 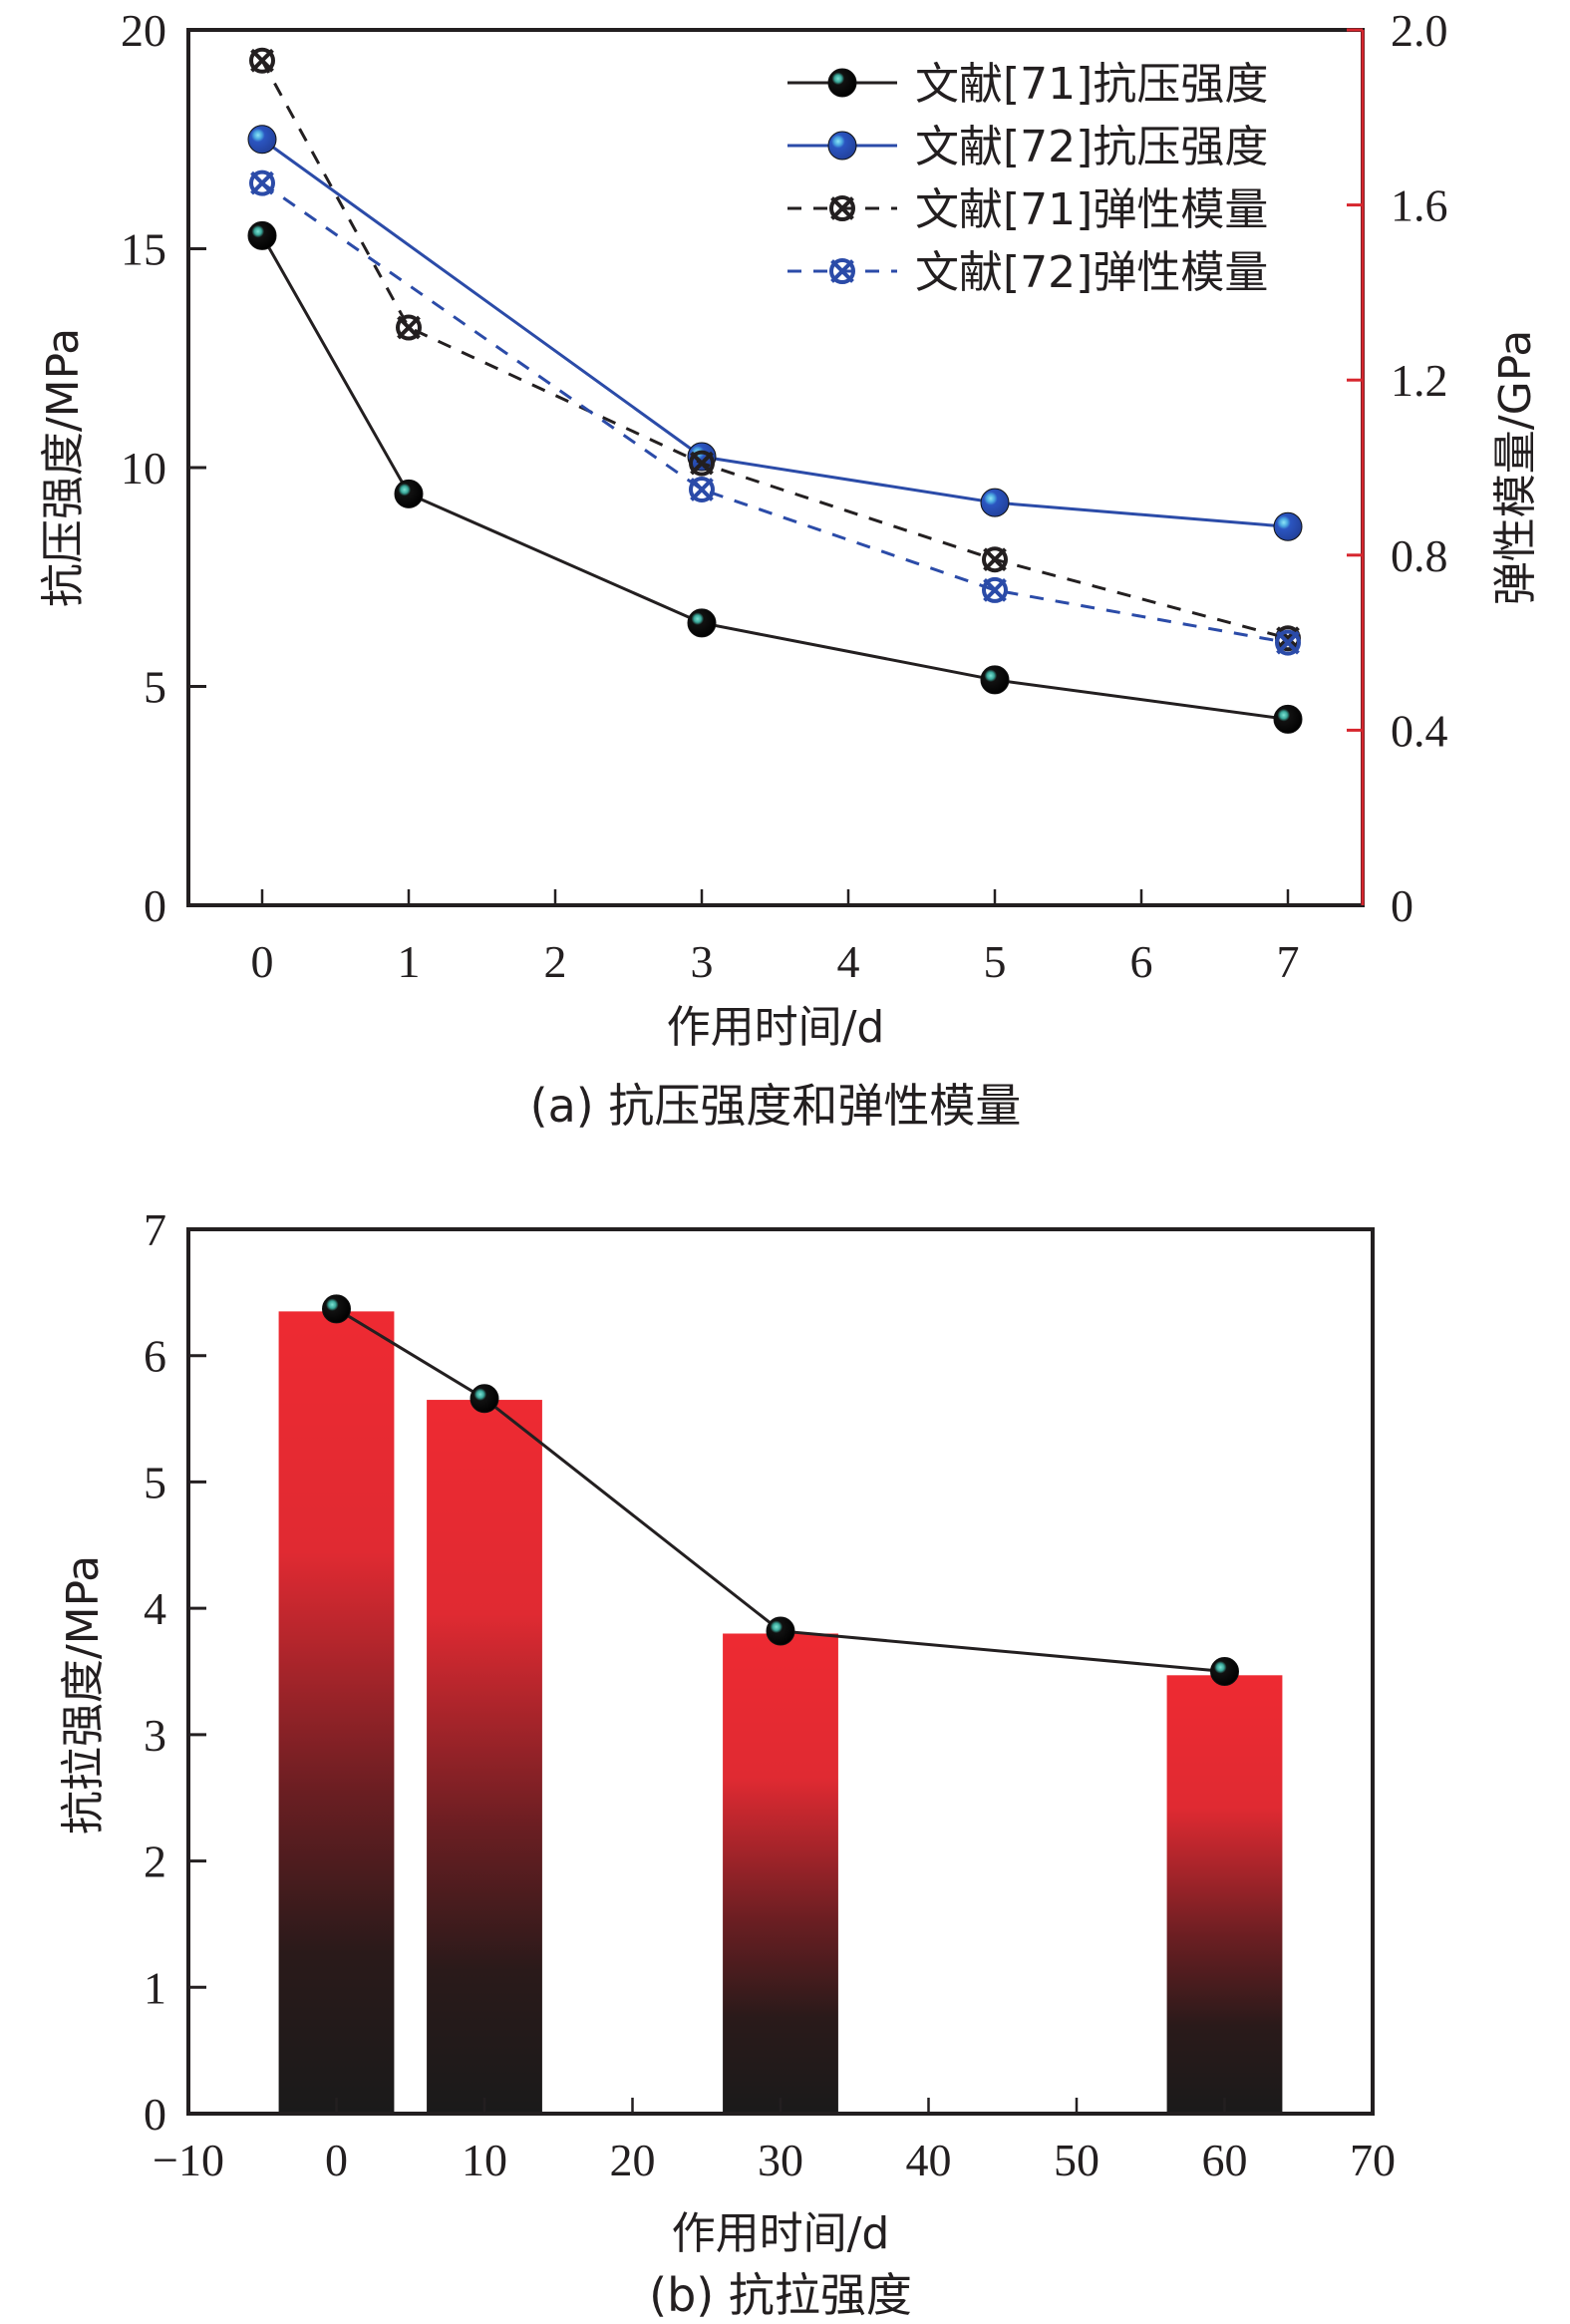 I want to click on y-tick-label: 15, so click(x=144, y=249).